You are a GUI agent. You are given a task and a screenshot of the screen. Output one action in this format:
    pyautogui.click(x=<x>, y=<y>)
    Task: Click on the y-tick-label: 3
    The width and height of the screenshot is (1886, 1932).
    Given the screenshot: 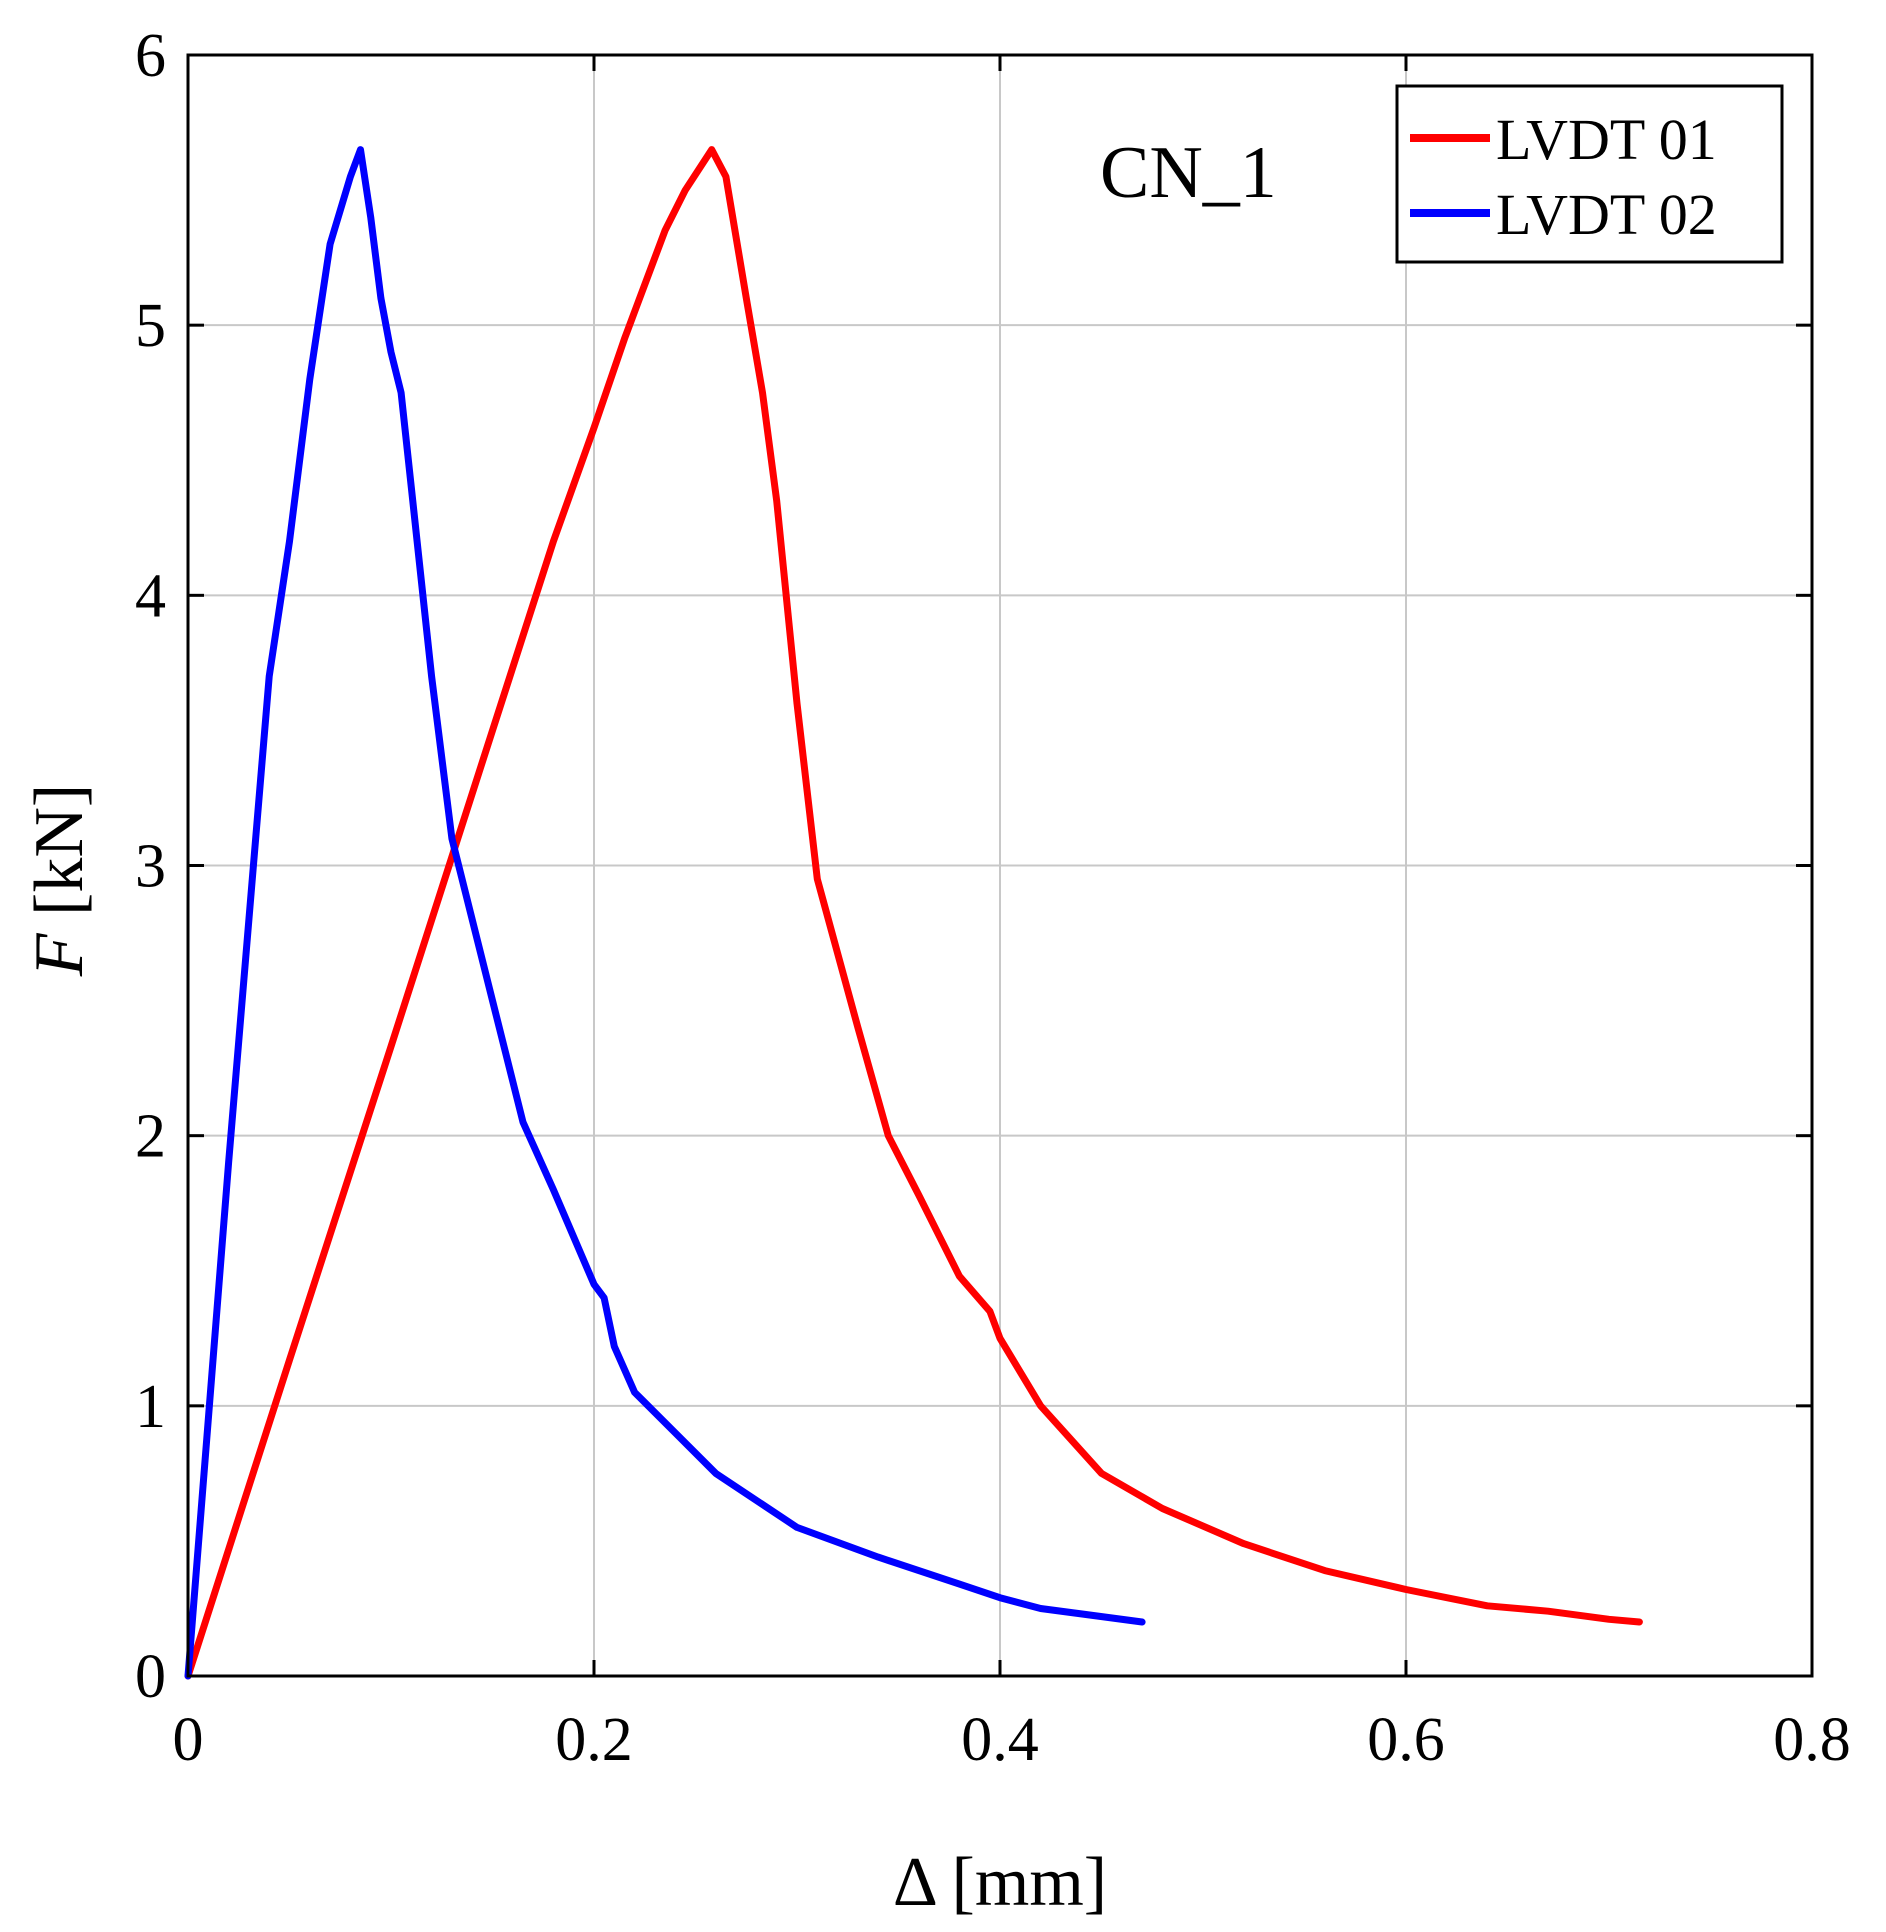 What is the action you would take?
    pyautogui.click(x=150, y=867)
    